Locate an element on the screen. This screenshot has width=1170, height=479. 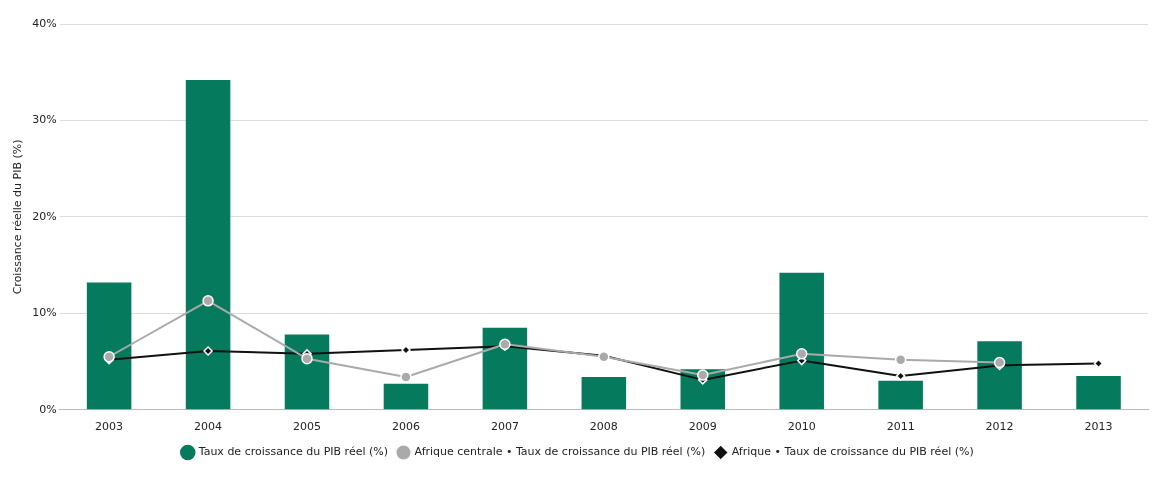
x-tick-label: 2011 is located at coordinates (900, 427).